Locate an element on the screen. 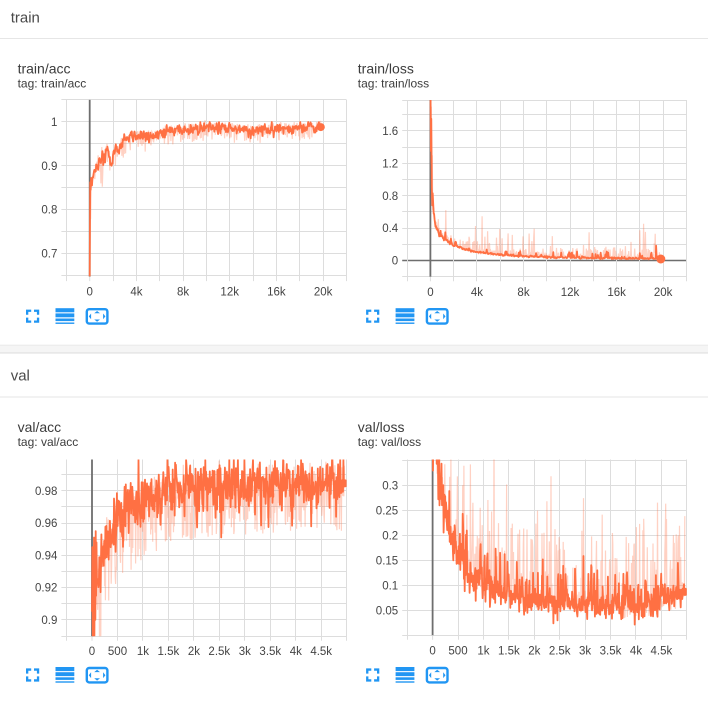  svg-text: train is located at coordinates (25, 17).